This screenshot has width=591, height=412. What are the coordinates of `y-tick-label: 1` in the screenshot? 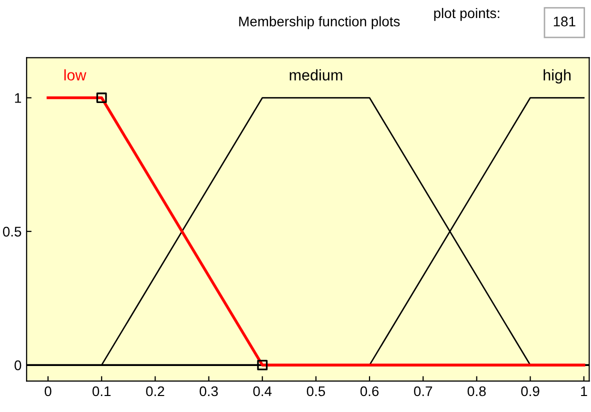 It's located at (18, 98).